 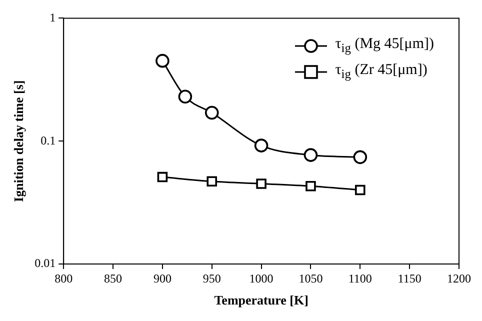 I want to click on x-tick-label: 800, so click(x=63, y=278).